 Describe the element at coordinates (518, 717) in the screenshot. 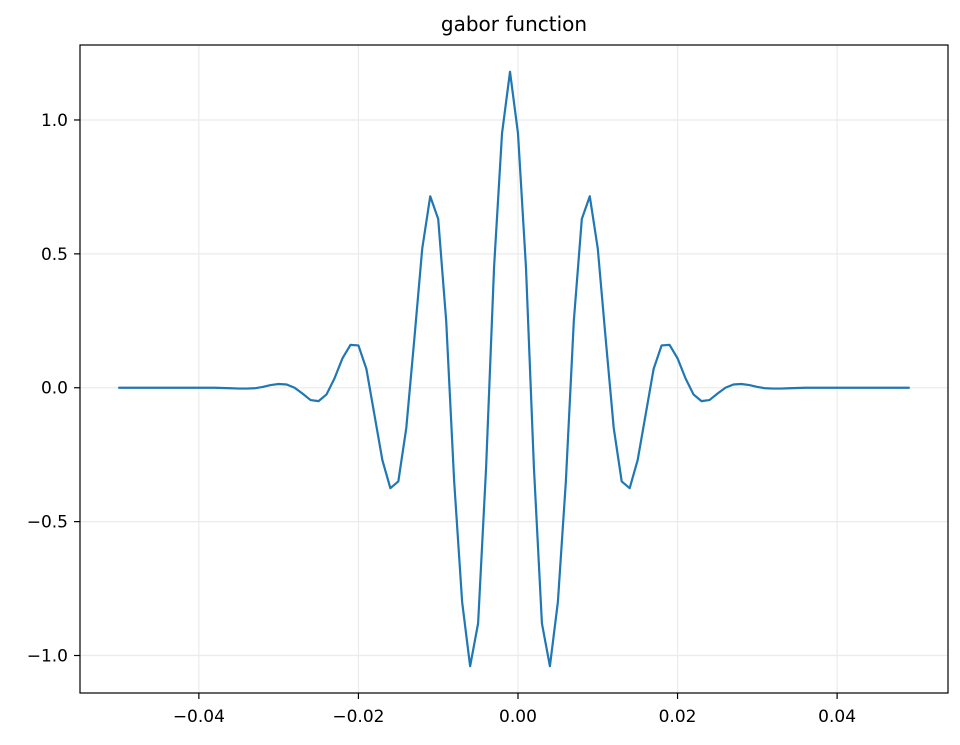

I see `x-tick-label: 0.00` at that location.